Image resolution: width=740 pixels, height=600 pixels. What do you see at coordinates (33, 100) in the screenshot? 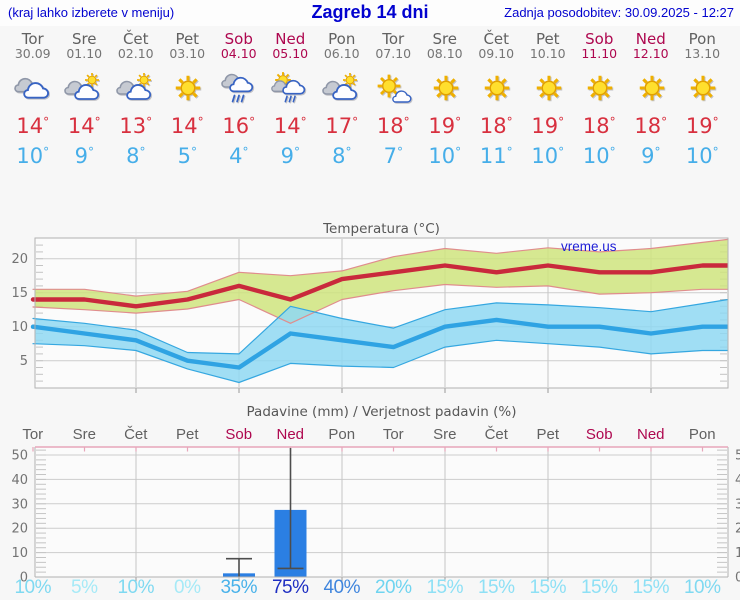
I see `forecast-day-column: Tor 30.09 14° 10°` at bounding box center [33, 100].